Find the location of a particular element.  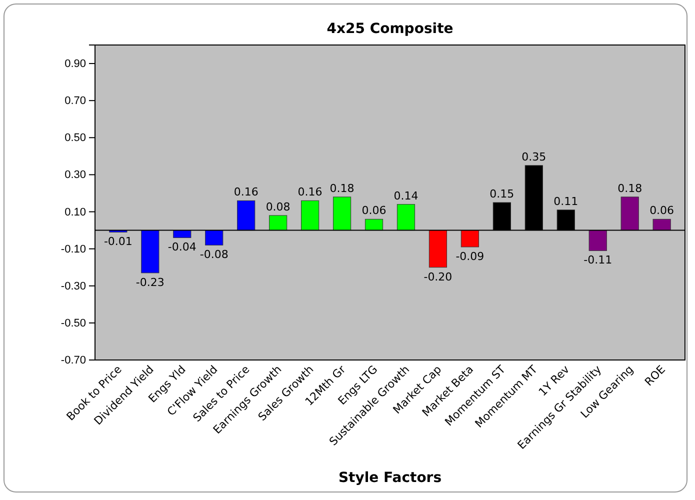

y-tick-label: 0.30 is located at coordinates (75, 175).